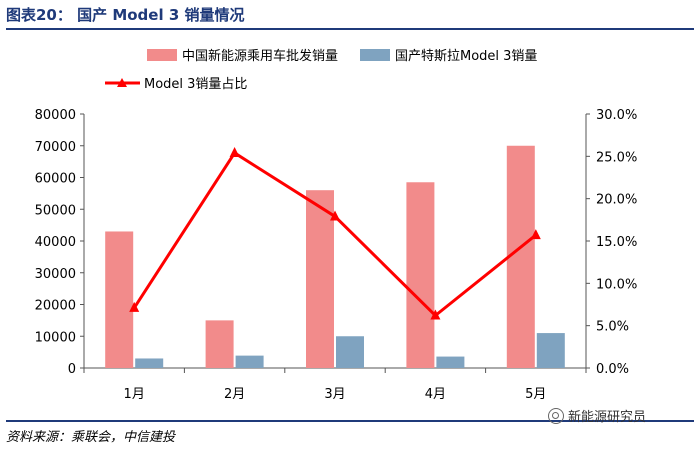  Describe the element at coordinates (334, 394) in the screenshot. I see `x-tick-label: 3月` at that location.